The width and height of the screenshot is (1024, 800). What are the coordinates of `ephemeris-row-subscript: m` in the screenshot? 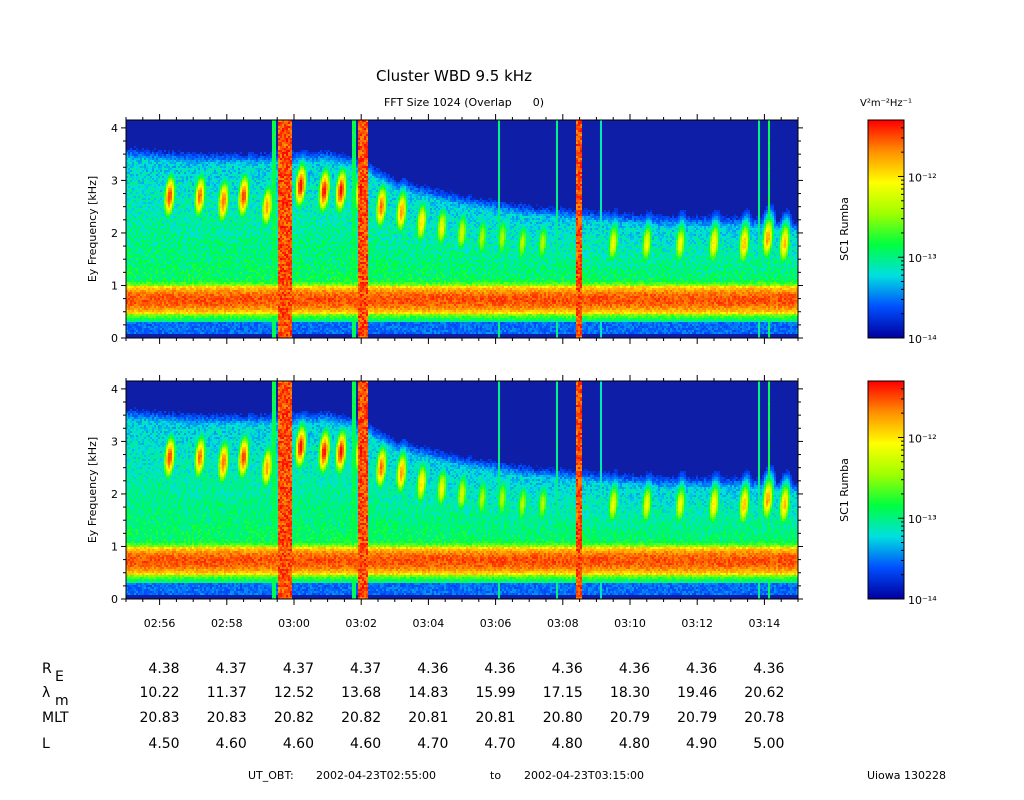 It's located at (62, 701).